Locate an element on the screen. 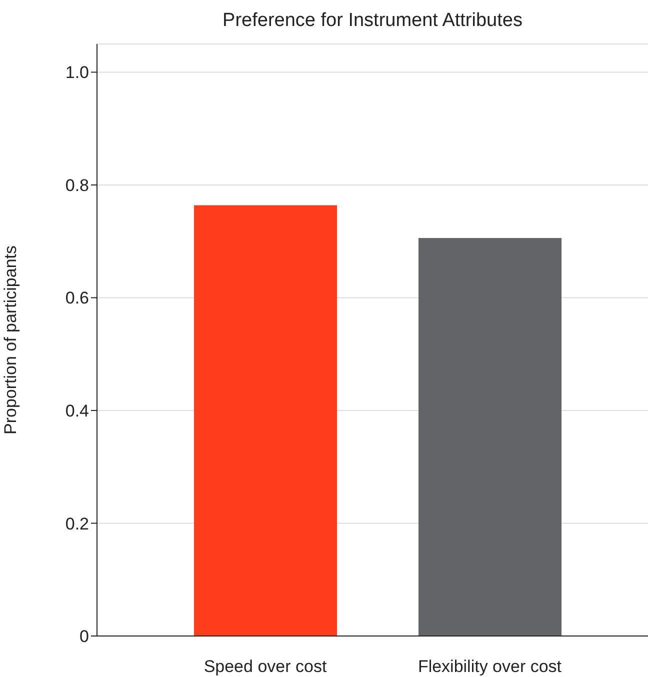 The width and height of the screenshot is (648, 677). x-tick-label: Speed over cost is located at coordinates (265, 666).